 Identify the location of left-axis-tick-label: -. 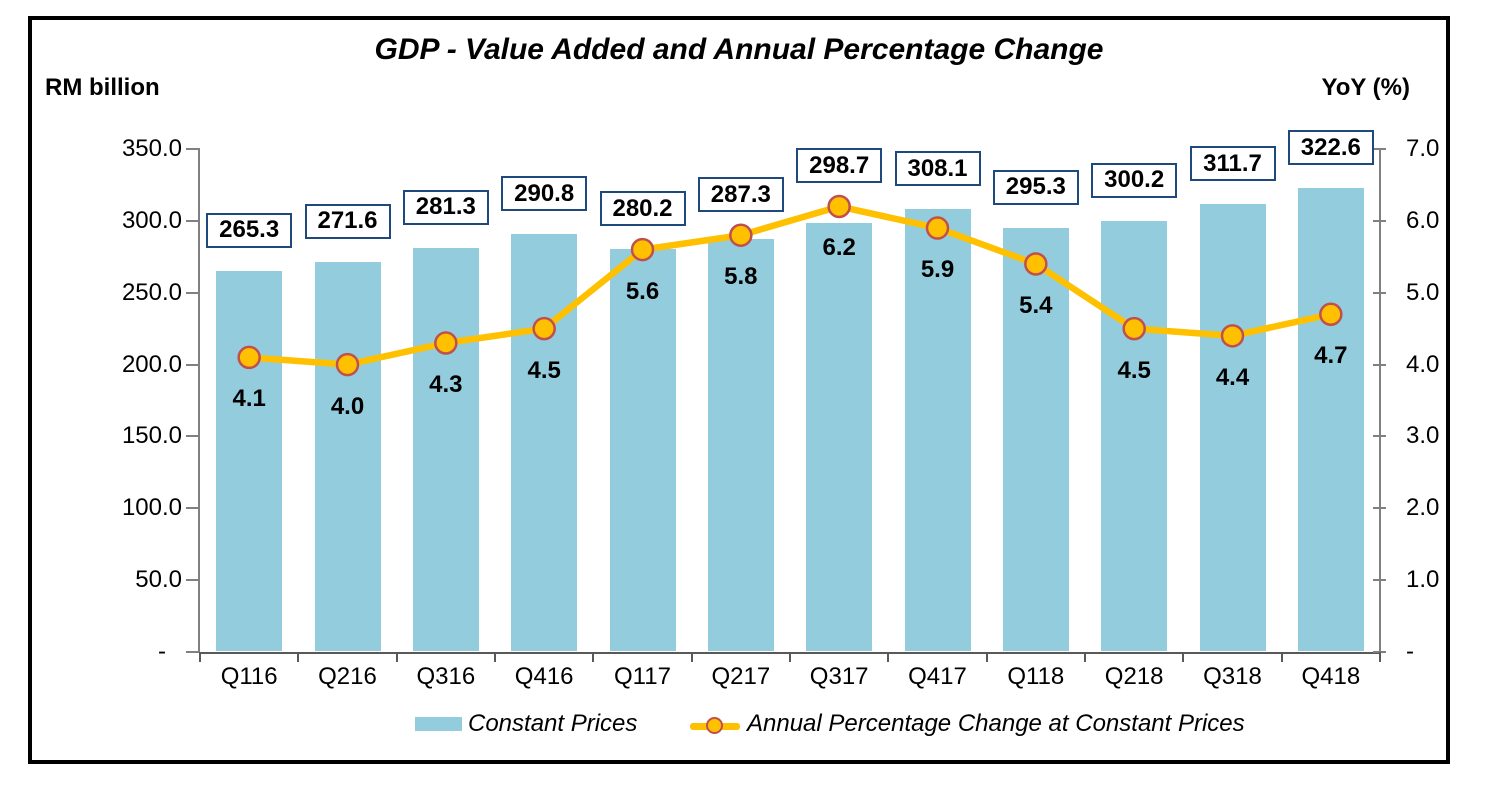
(162, 651).